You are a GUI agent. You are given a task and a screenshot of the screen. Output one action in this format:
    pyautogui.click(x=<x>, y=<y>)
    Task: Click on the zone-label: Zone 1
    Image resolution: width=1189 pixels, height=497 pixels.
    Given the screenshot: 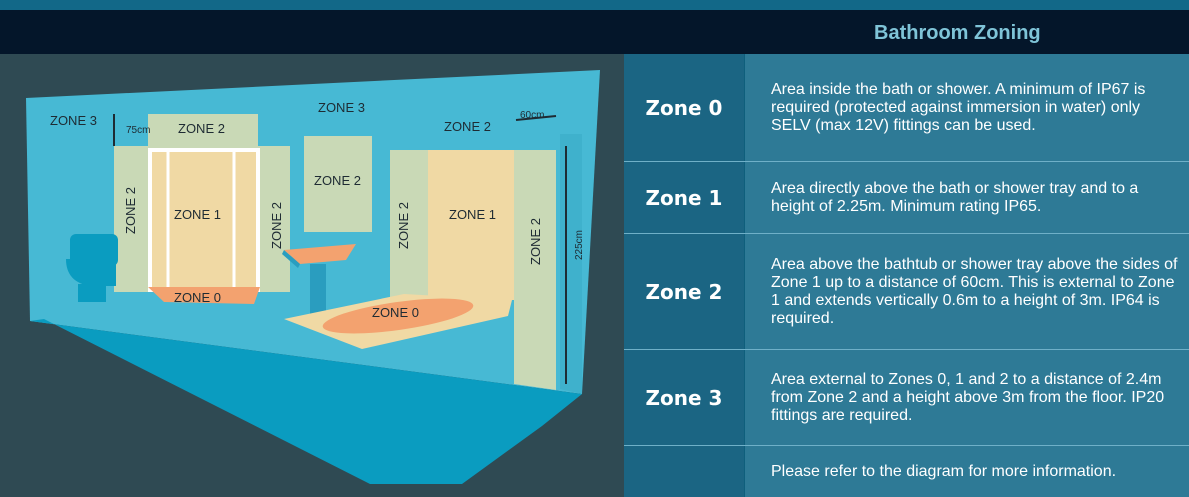 What is the action you would take?
    pyautogui.click(x=684, y=197)
    